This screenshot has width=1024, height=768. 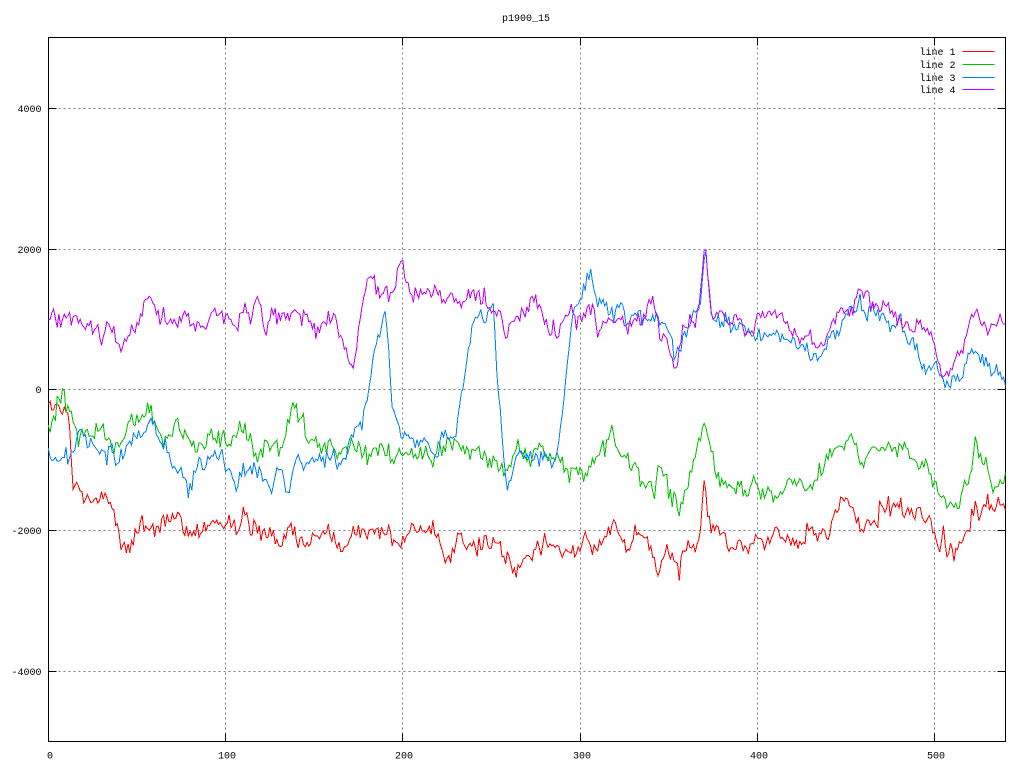 I want to click on svg-text: line 3, so click(x=937, y=79).